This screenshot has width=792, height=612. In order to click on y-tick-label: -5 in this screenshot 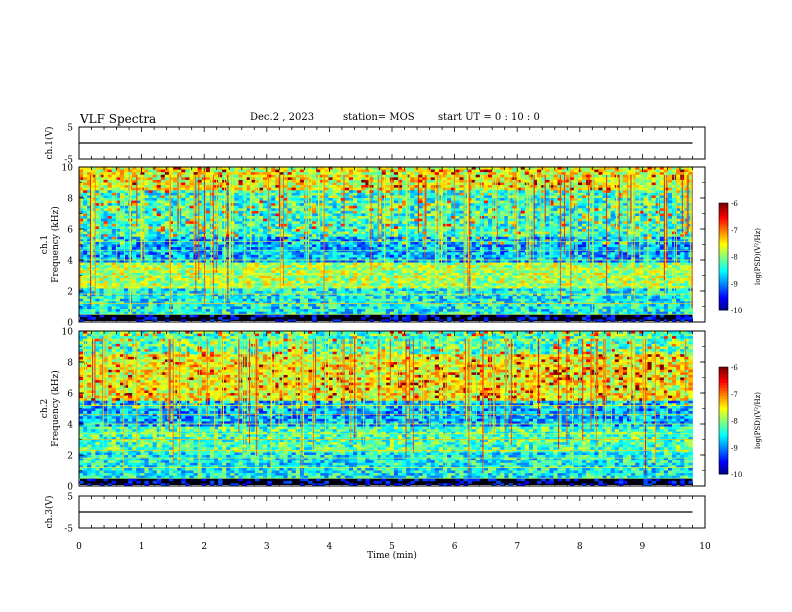, I will do `click(68, 161)`.